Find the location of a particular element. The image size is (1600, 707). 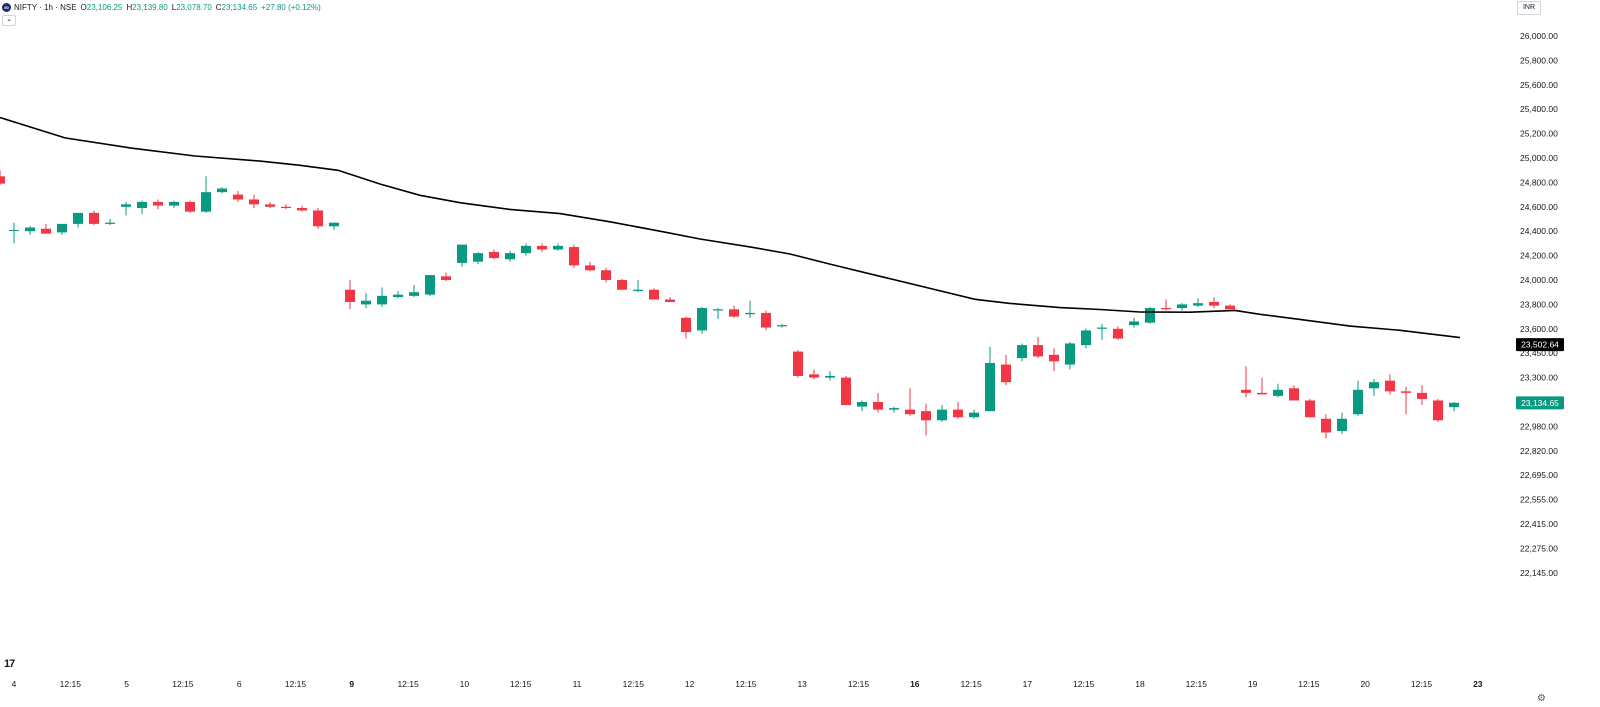

symbol-title: NIFTY · 1h · NSE is located at coordinates (45, 7).